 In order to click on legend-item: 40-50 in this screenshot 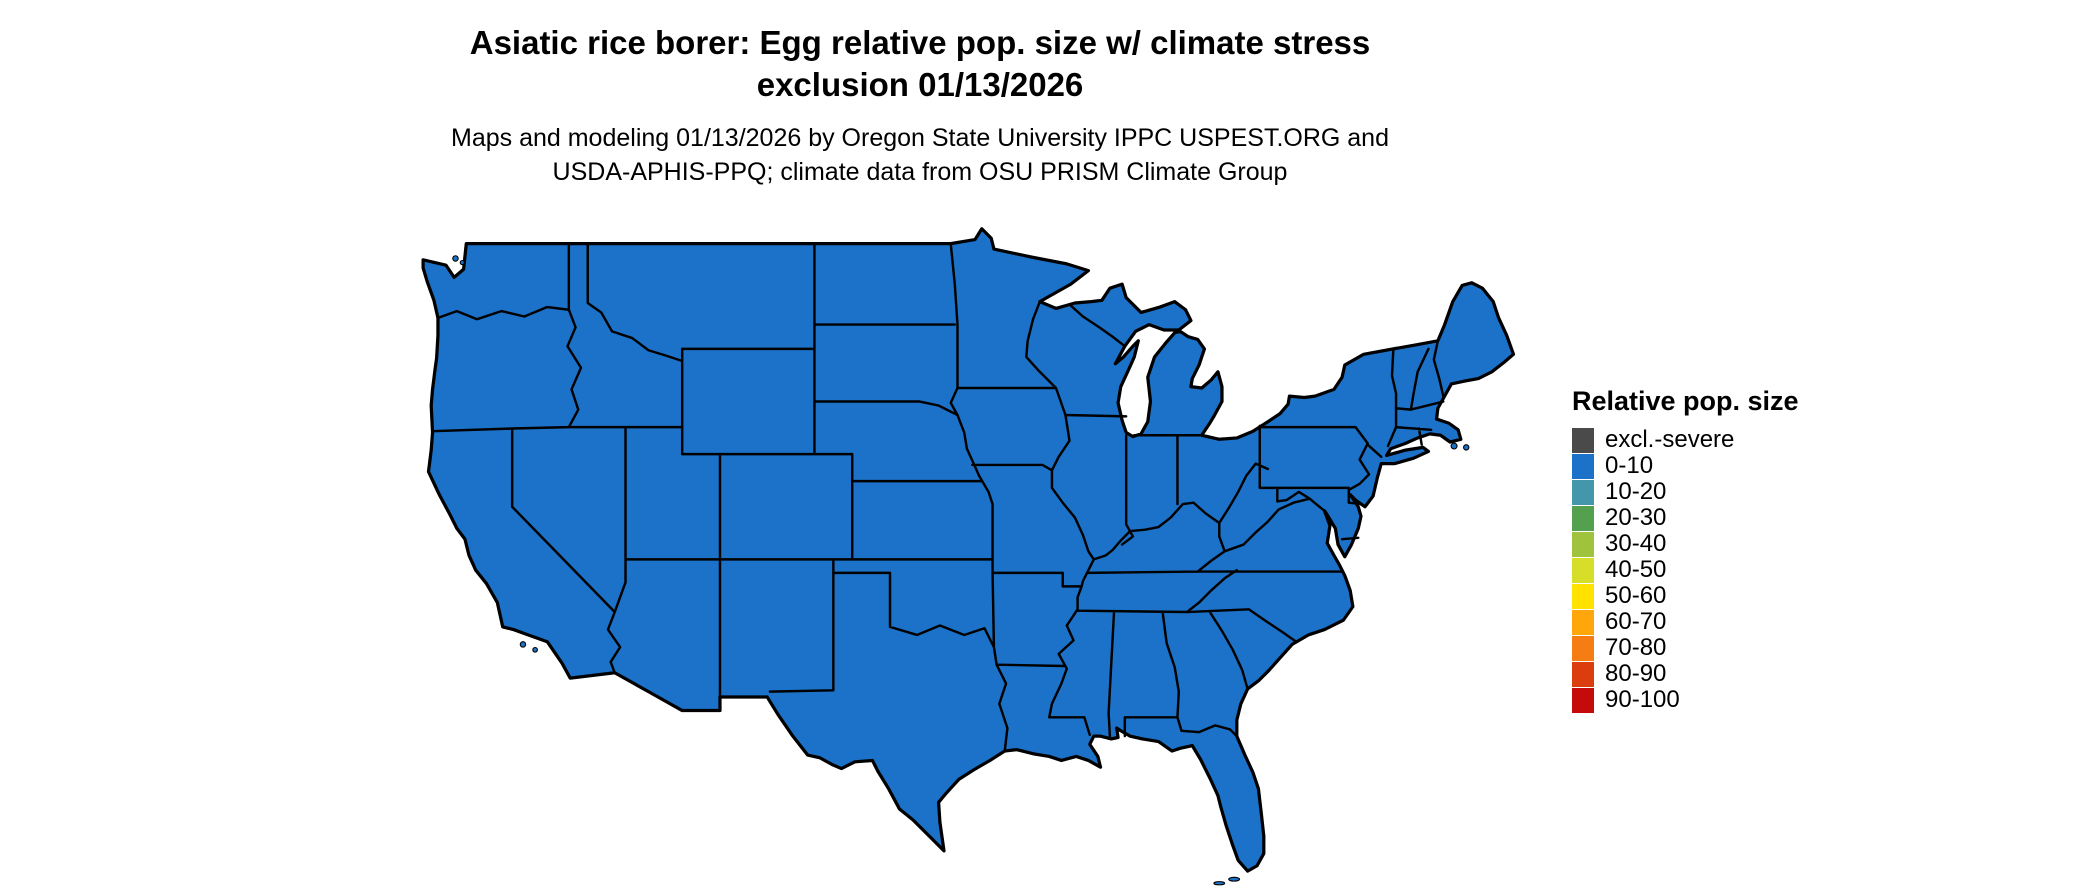, I will do `click(1685, 570)`.